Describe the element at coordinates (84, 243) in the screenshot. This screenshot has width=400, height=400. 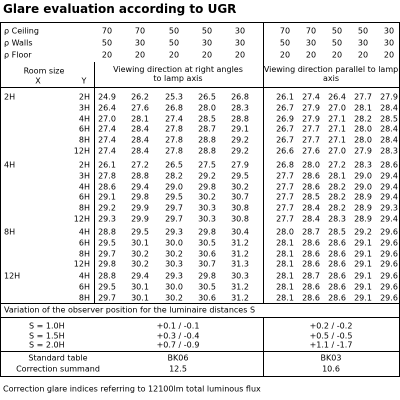
I see `room-y: 6H` at that location.